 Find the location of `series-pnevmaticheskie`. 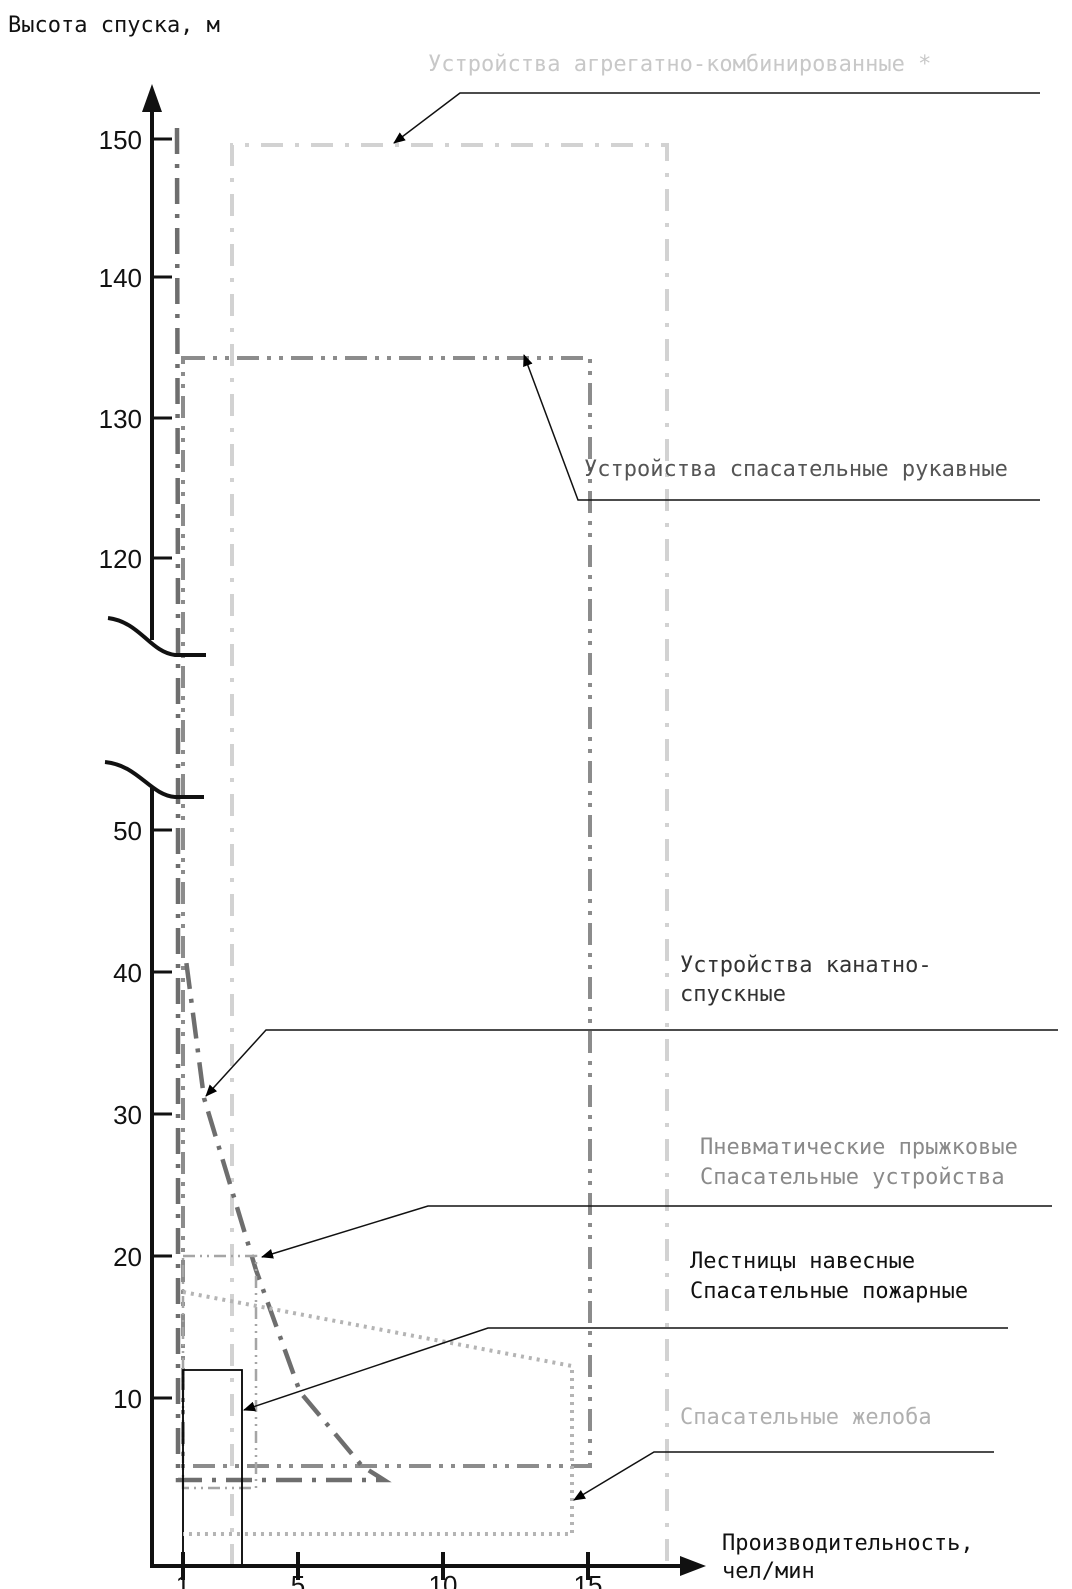

series-pnevmaticheskie is located at coordinates (219, 1372).